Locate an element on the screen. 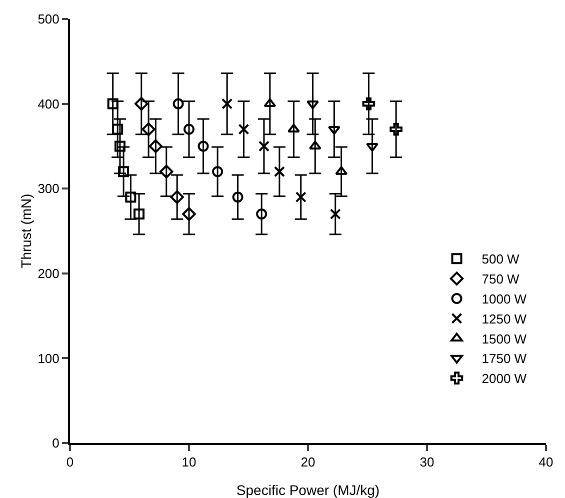 The image size is (565, 498). y-tick-label: 300 is located at coordinates (49, 188).